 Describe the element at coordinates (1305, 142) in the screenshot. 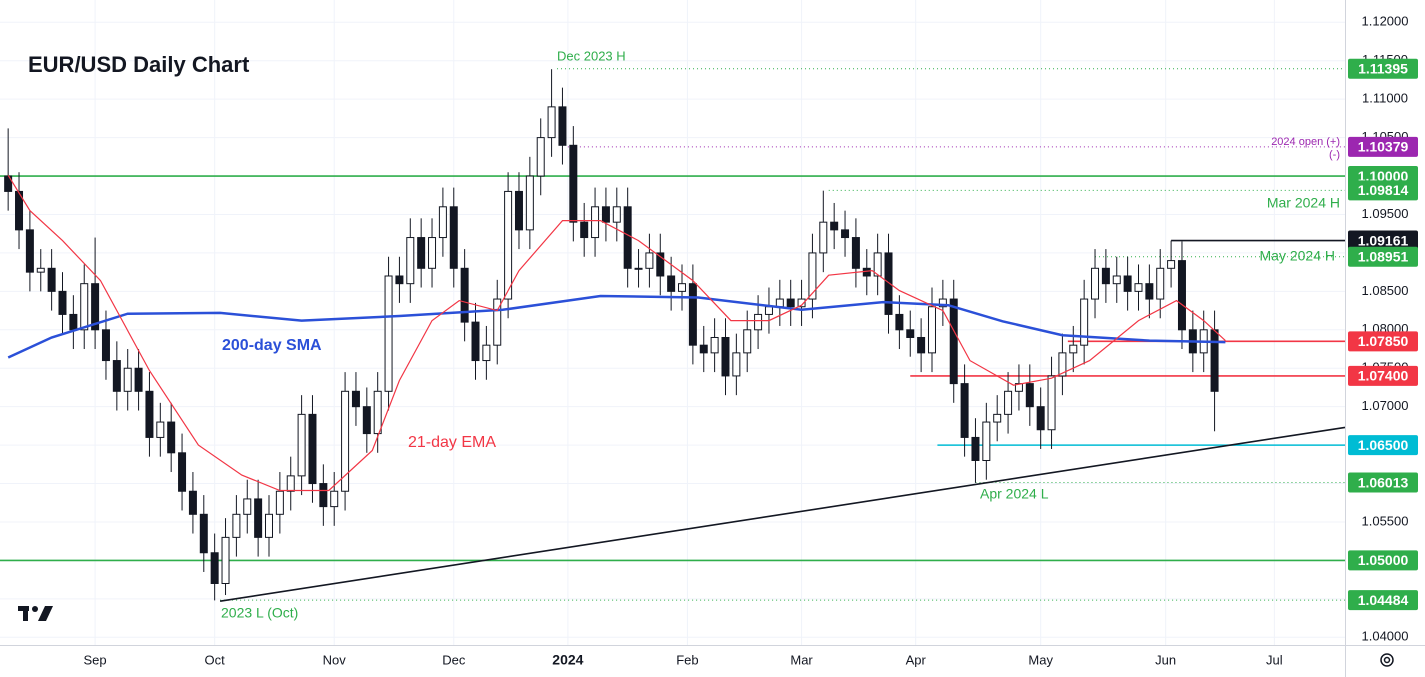

I see `annotation: 2024 open (+)` at that location.